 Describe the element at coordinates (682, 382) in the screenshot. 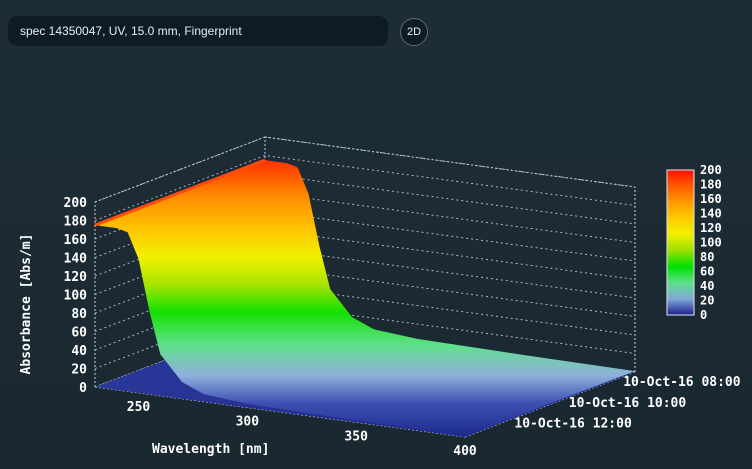

I see `time-tick-label: 10-Oct-16 08:00` at that location.